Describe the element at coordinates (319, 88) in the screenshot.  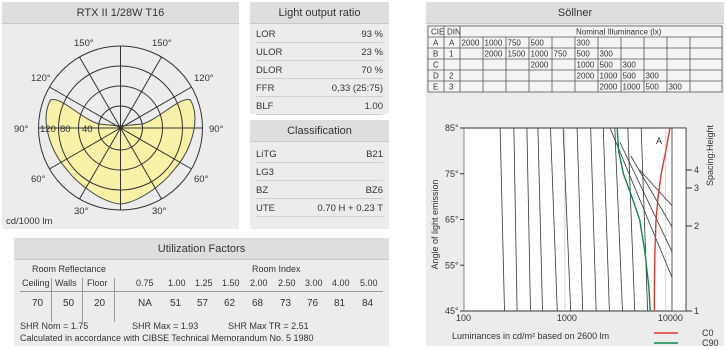
I see `lor-row: FFR 0,33 (25:75)` at that location.